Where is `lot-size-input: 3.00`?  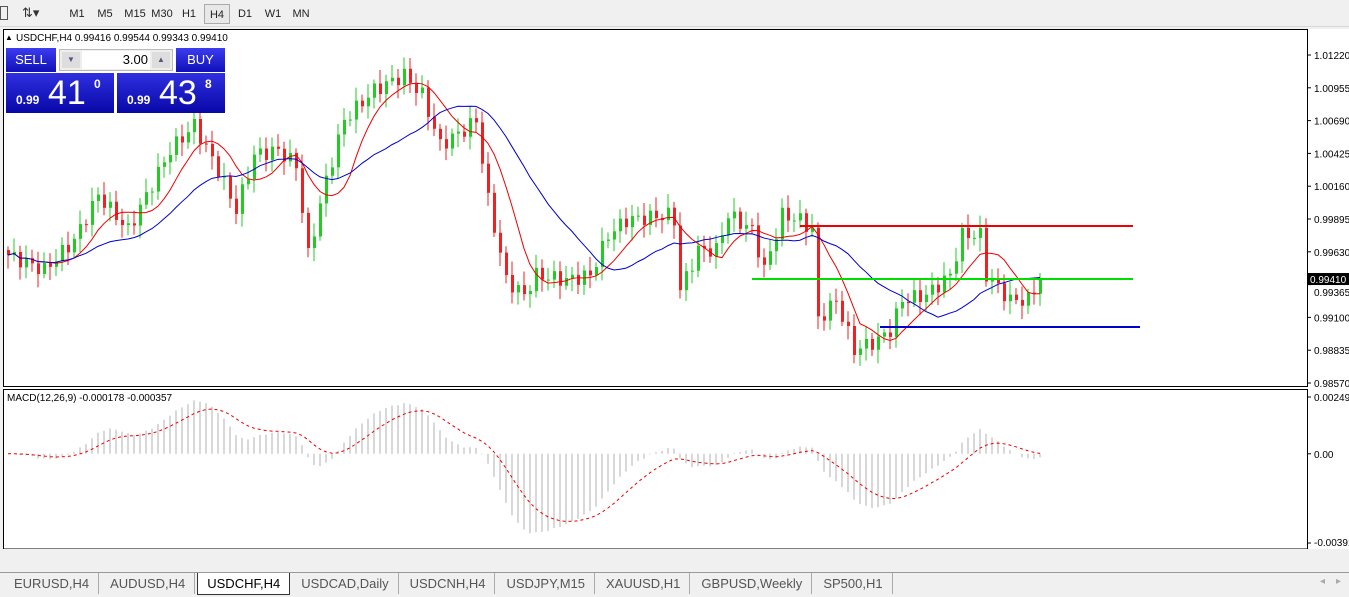
lot-size-input: 3.00 is located at coordinates (116, 60).